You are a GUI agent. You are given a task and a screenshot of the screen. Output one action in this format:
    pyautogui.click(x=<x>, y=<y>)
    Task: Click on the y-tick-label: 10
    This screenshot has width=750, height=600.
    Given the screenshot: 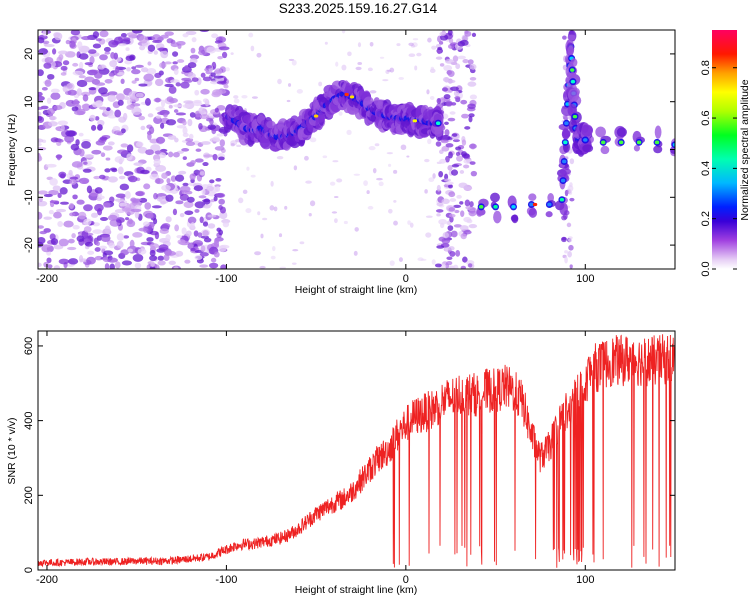 What is the action you would take?
    pyautogui.click(x=29, y=102)
    